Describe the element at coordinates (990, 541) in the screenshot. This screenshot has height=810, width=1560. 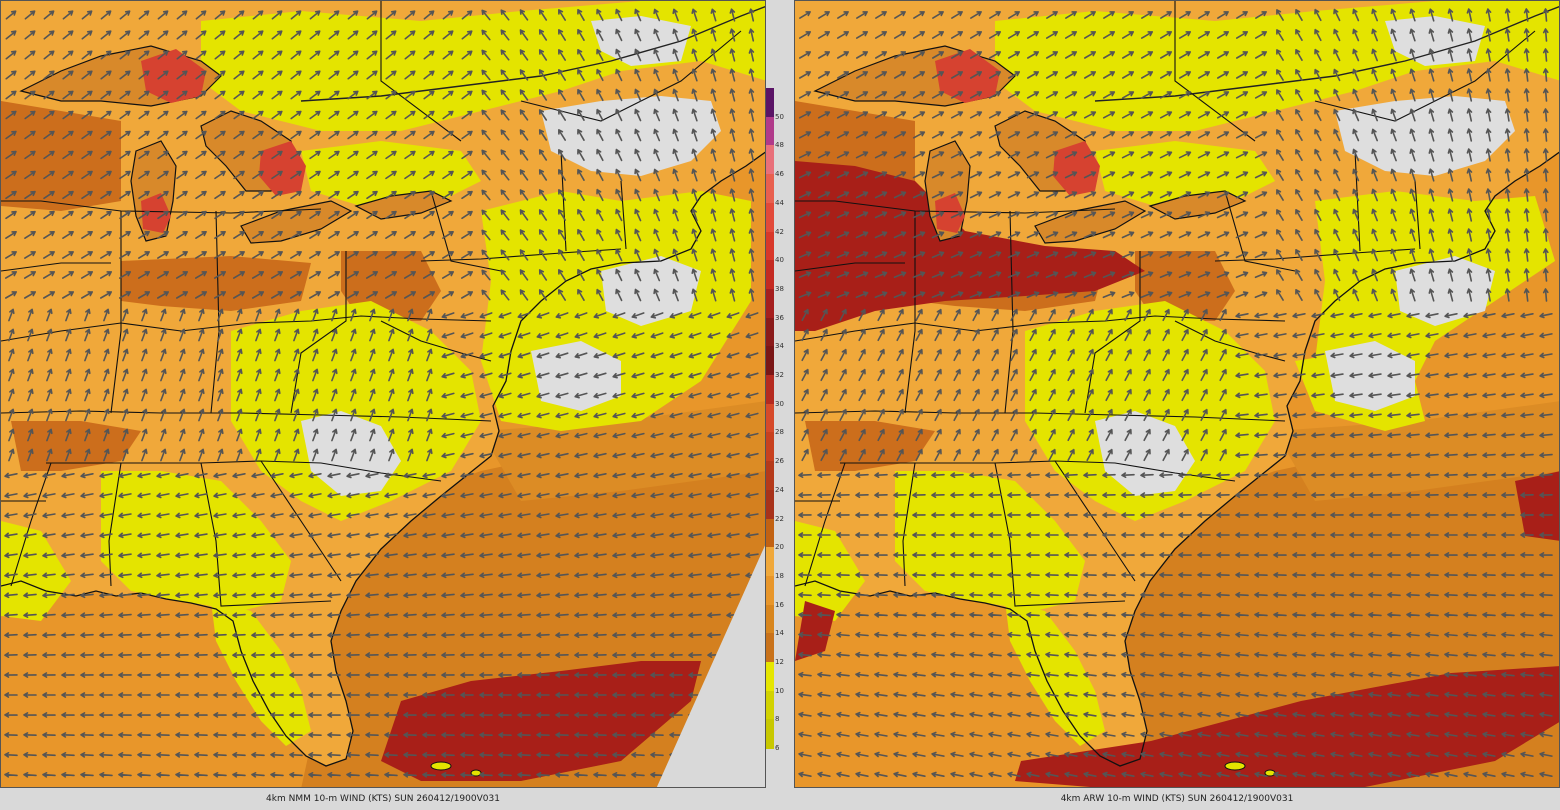
I see `light-wind-zone` at that location.